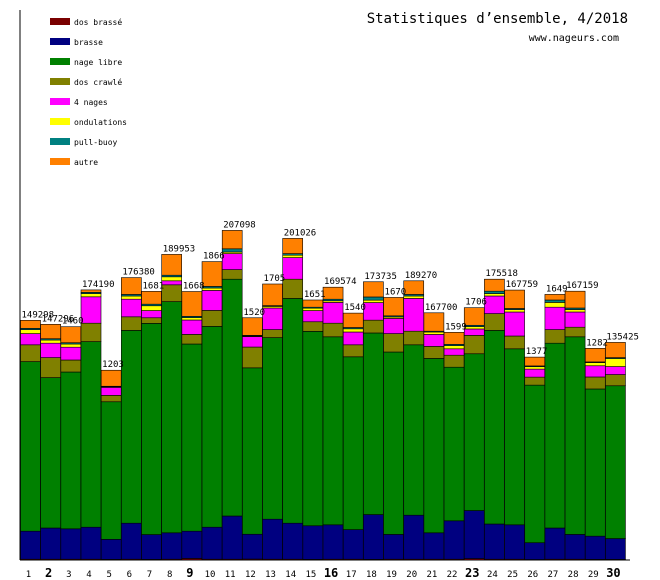 This screenshot has width=660, height=580. Describe the element at coordinates (239, 225) in the screenshot. I see `bar-total-label: 207098` at that location.